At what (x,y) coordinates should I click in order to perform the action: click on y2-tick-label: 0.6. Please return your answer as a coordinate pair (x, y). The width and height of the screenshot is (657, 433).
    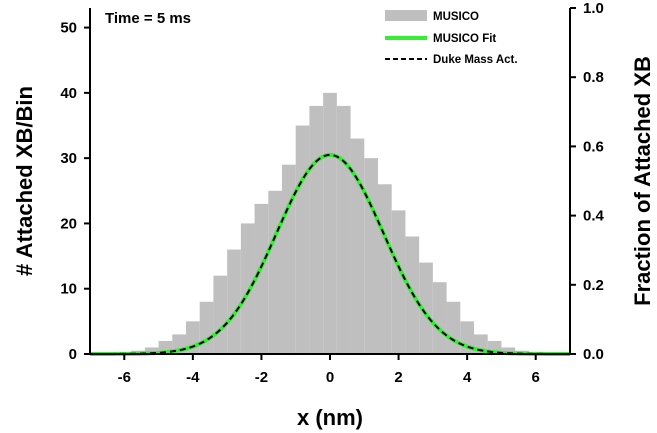
    Looking at the image, I should click on (593, 146).